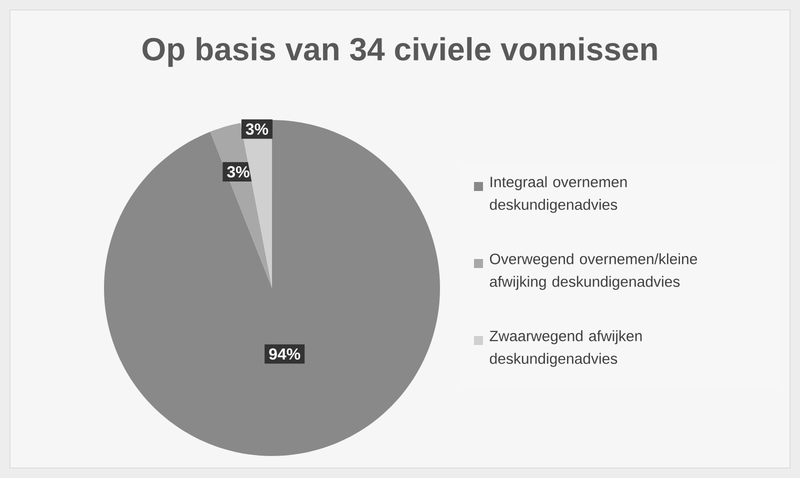  I want to click on legend-label: Integraal overnemen deskundigenadvies, so click(558, 194).